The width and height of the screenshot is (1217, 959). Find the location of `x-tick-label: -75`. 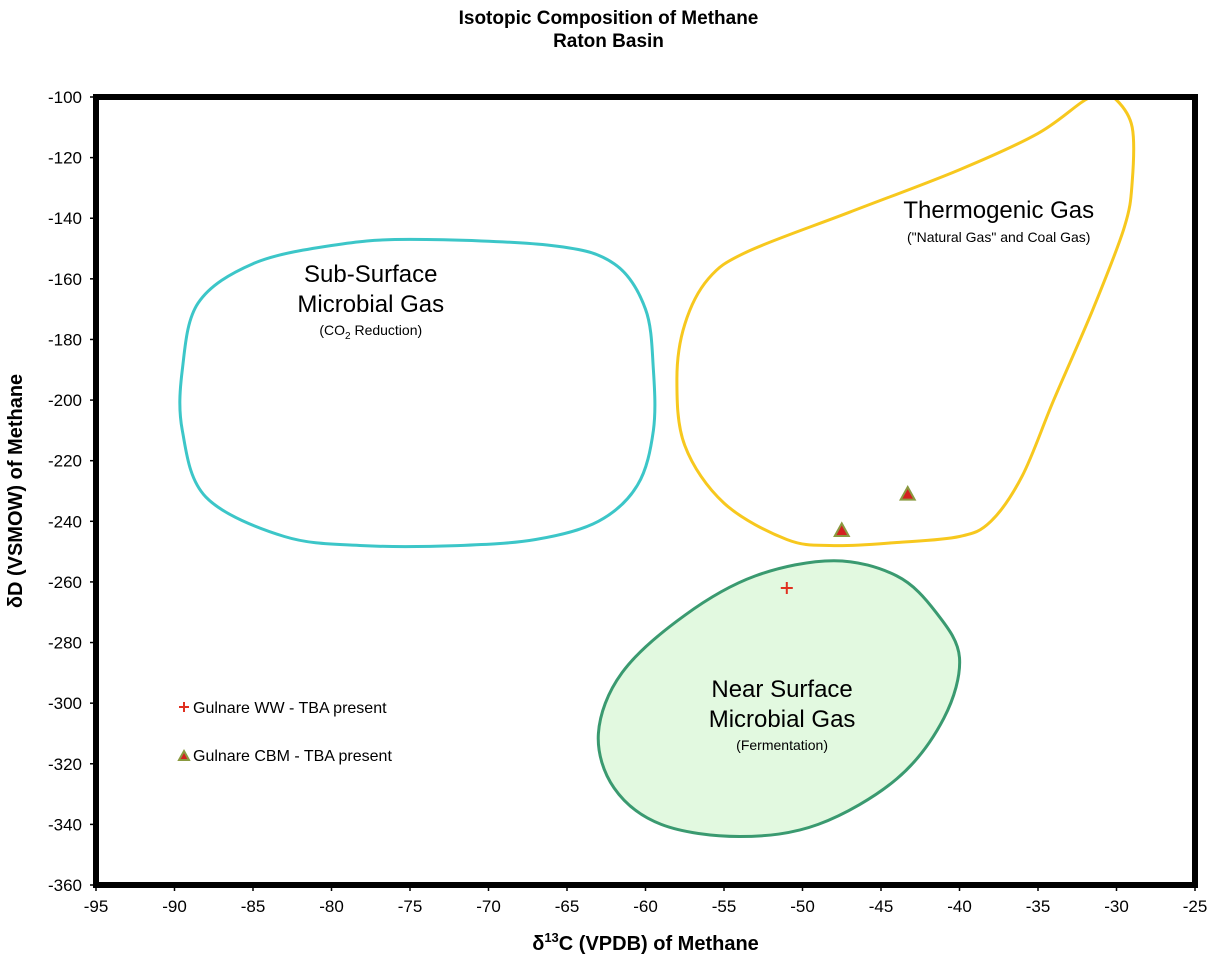

x-tick-label: -75 is located at coordinates (410, 906).